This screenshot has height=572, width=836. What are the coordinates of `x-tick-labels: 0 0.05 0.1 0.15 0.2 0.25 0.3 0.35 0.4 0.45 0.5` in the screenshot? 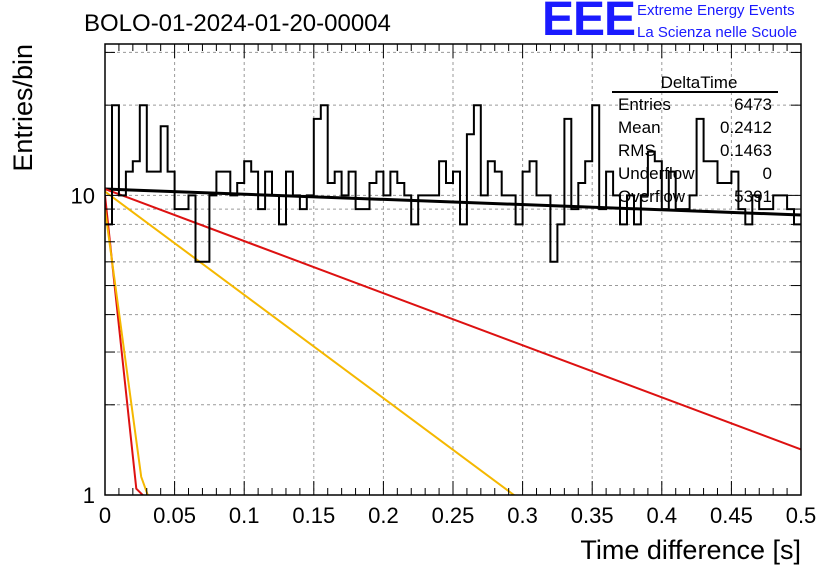 It's located at (457, 515).